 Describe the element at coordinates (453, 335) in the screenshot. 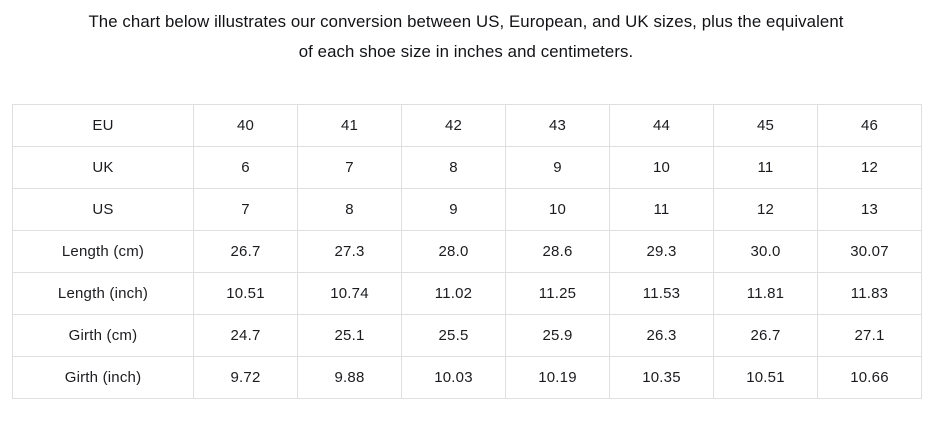

I see `table-cell: 25.5` at that location.